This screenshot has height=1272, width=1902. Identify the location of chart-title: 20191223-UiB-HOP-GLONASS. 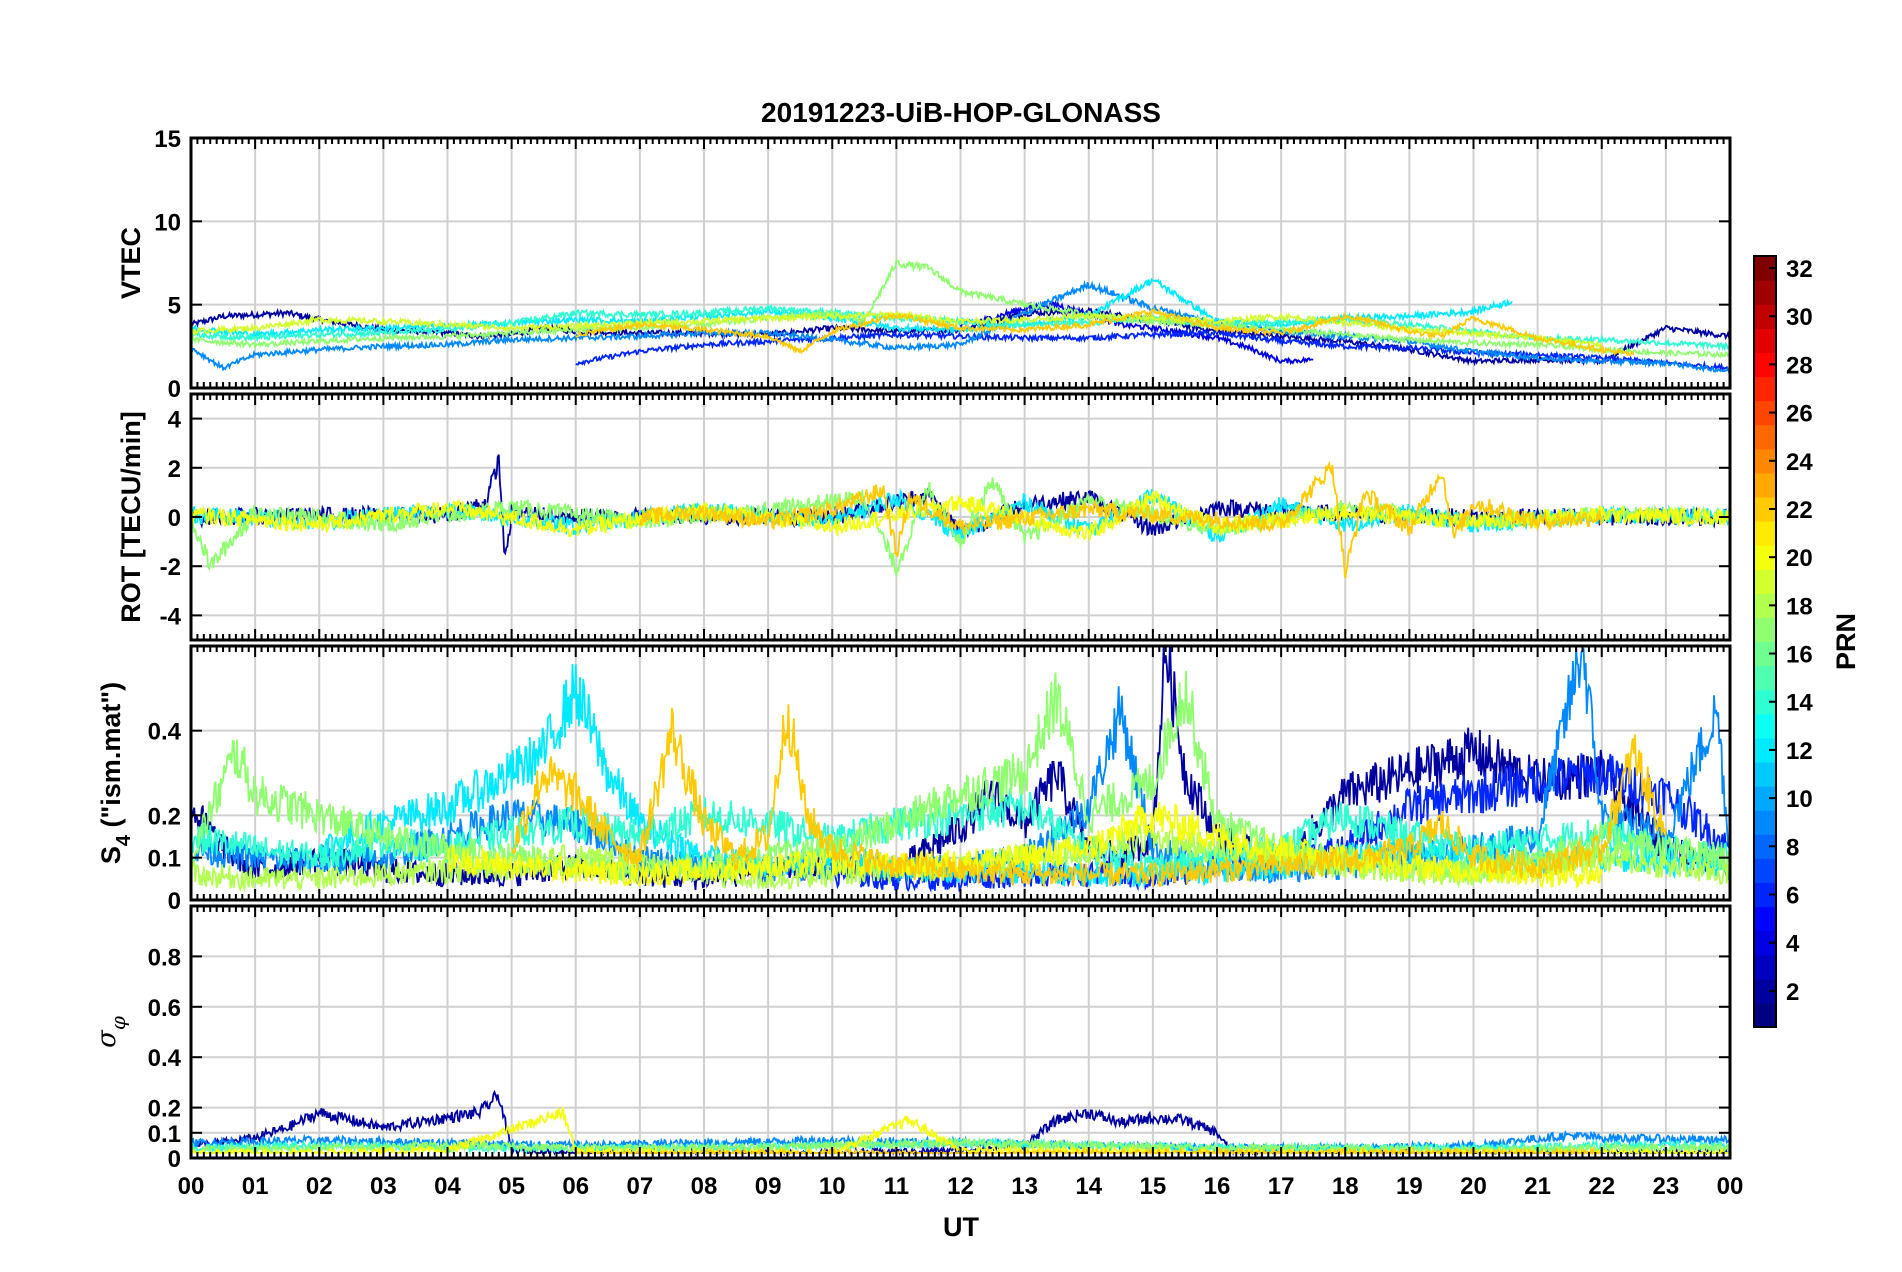
(961, 112).